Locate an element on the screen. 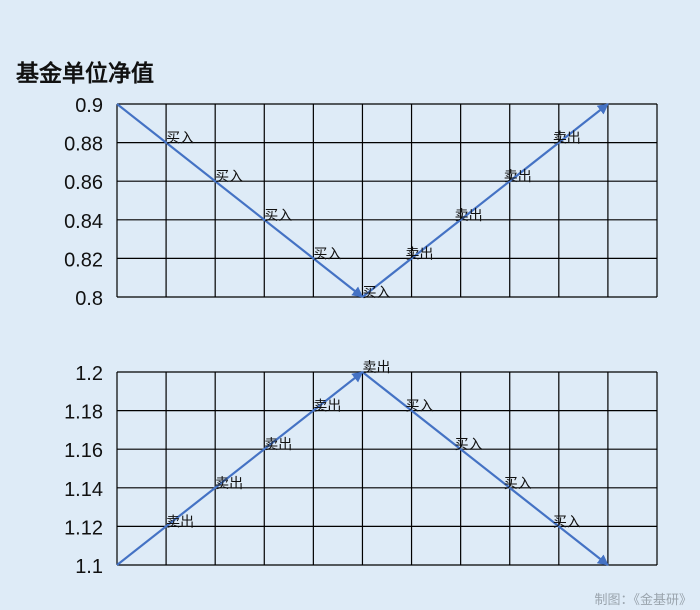  y-tick-label: 1.12 is located at coordinates (83, 528).